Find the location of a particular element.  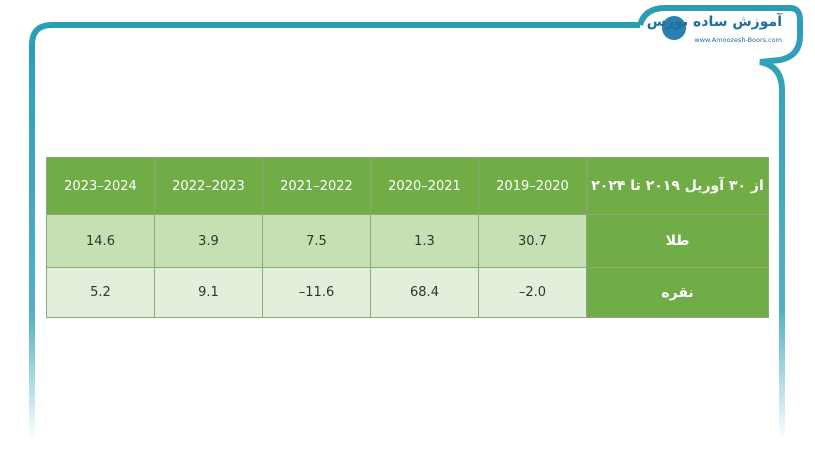

header-cell: از ۳۰ آوریل ۲۰۱۹ تا ۲۰۲۴ is located at coordinates (677, 186).